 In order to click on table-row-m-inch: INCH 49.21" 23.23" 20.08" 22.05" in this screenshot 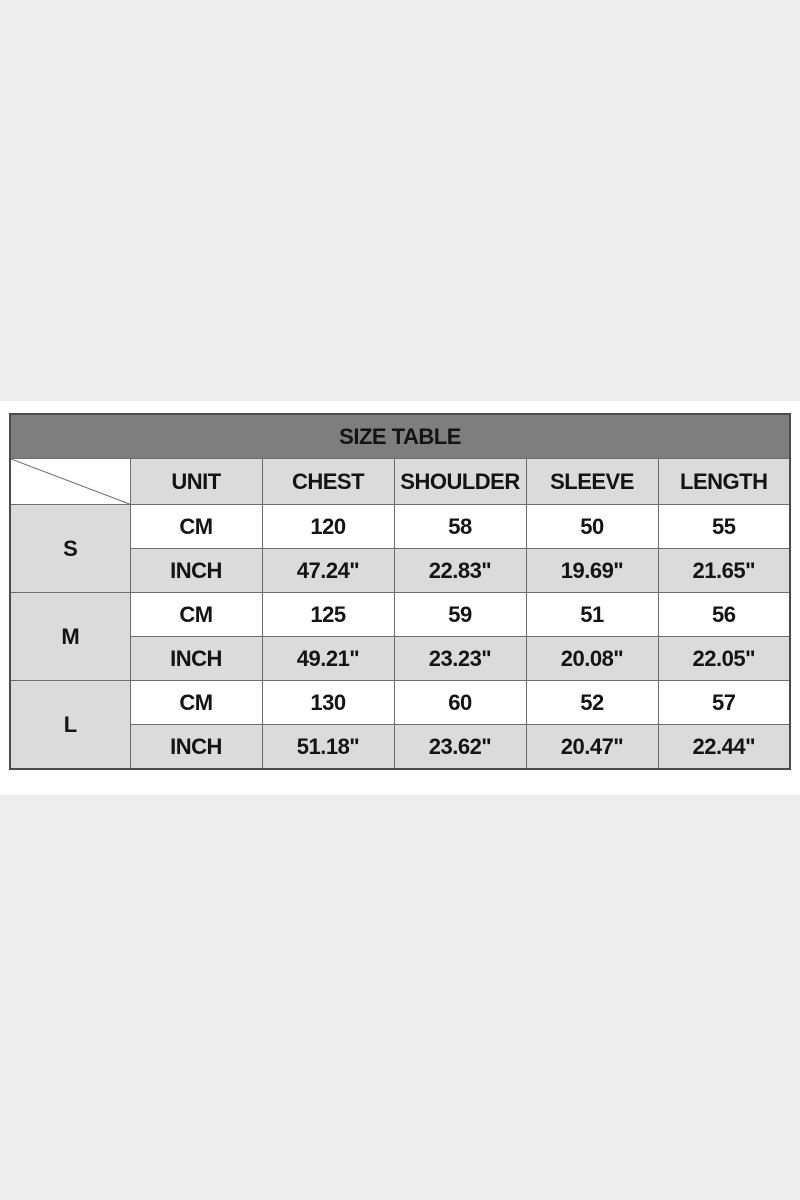, I will do `click(400, 658)`.